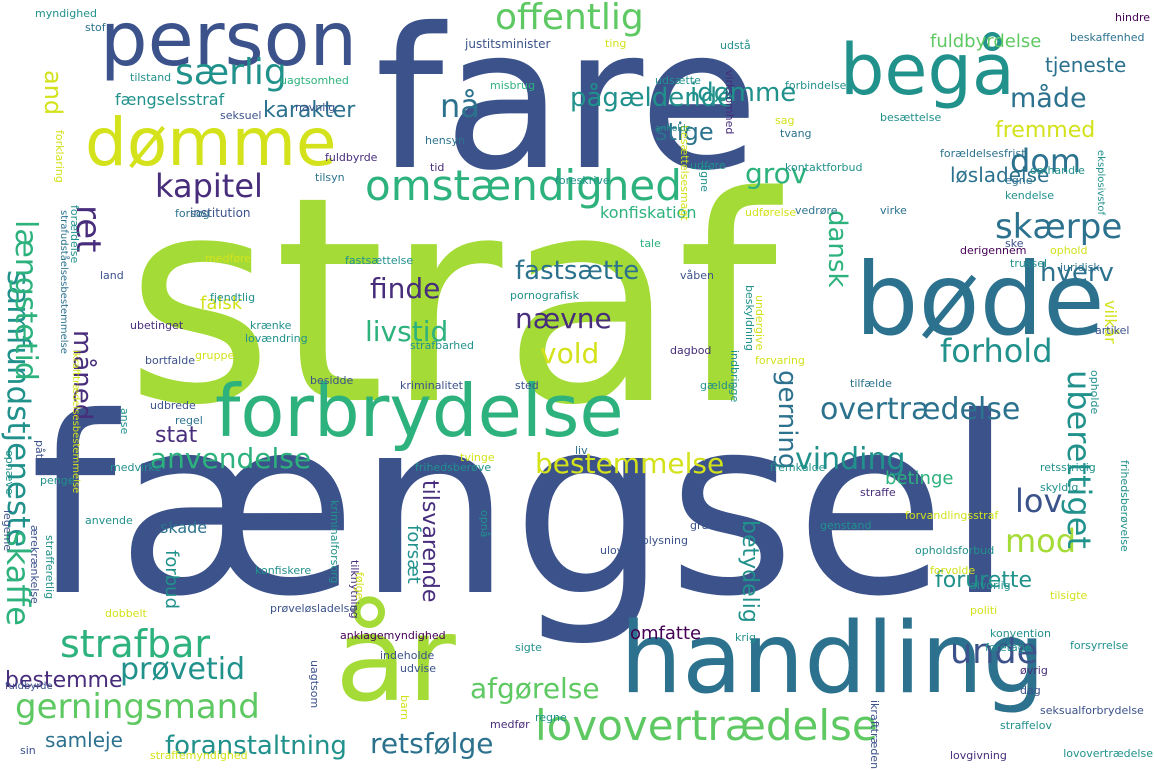 The height and width of the screenshot is (770, 1155). What do you see at coordinates (911, 117) in the screenshot?
I see `word-93: besættelse` at bounding box center [911, 117].